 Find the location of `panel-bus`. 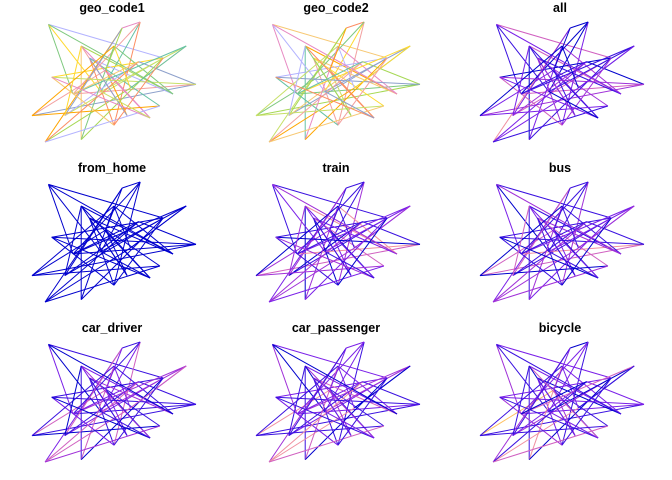

panel-bus is located at coordinates (562, 242).